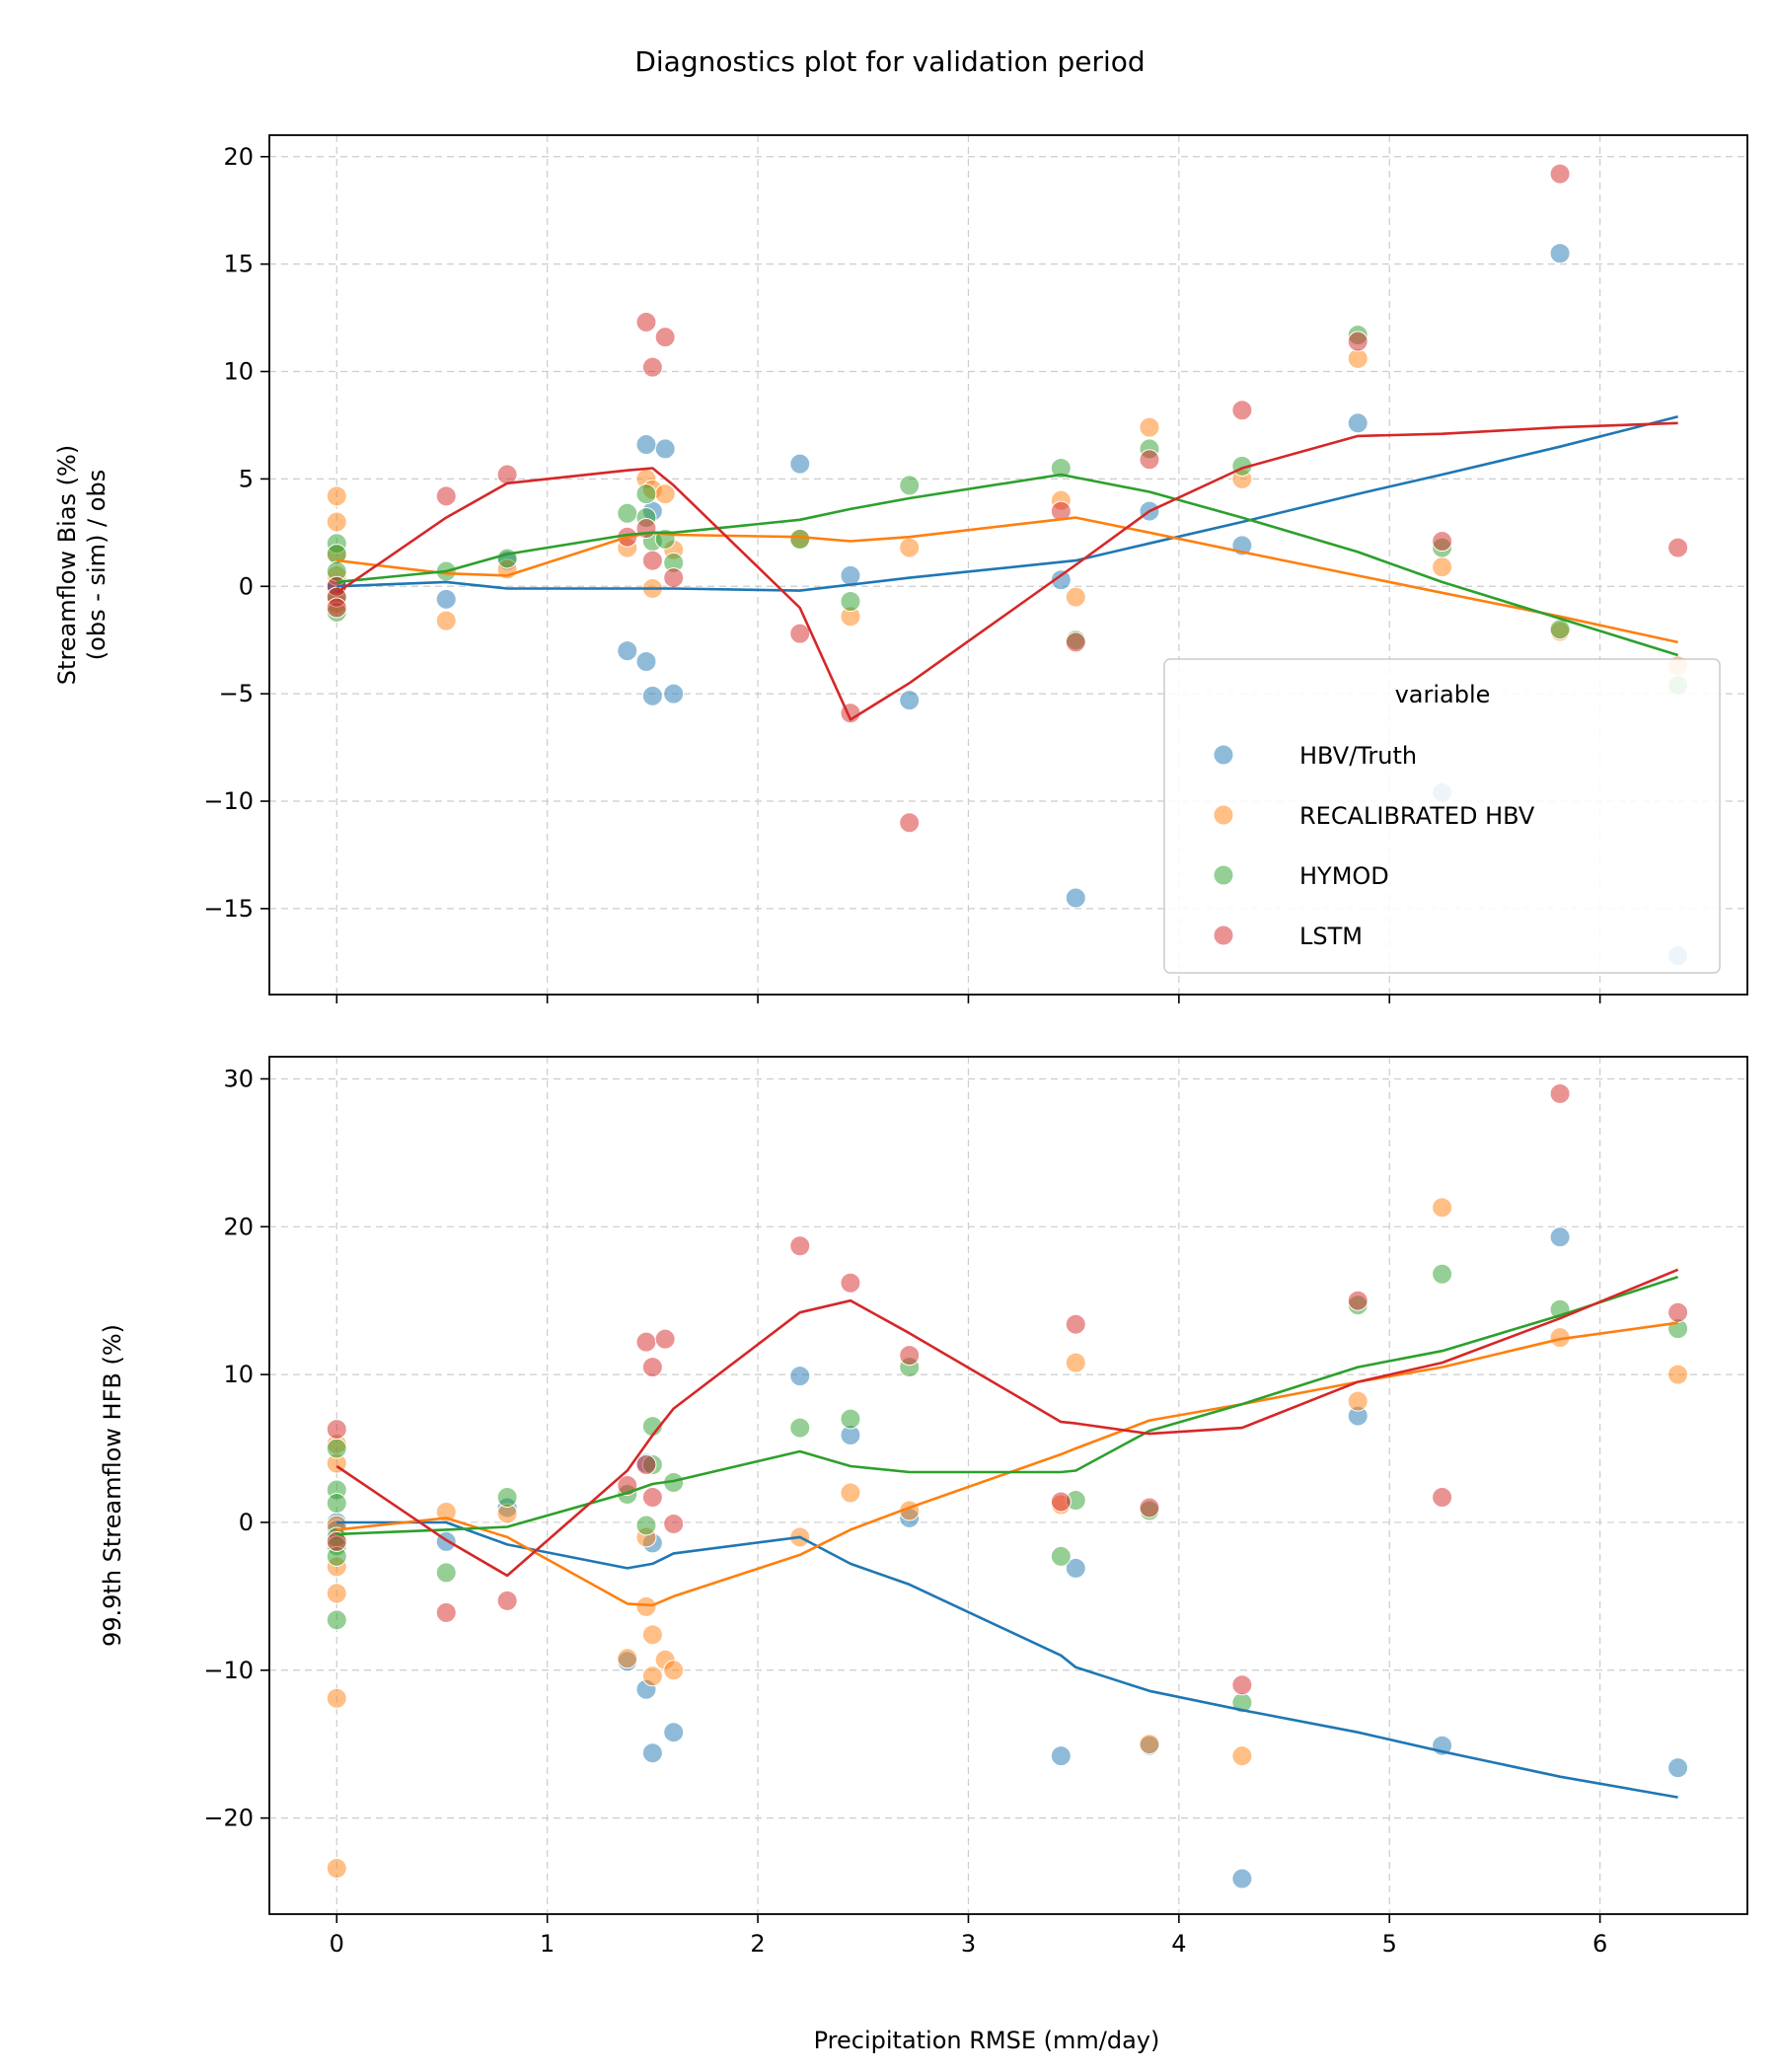 This screenshot has width=1776, height=2072. Describe the element at coordinates (1600, 1944) in the screenshot. I see `x-tick-label: 6` at that location.